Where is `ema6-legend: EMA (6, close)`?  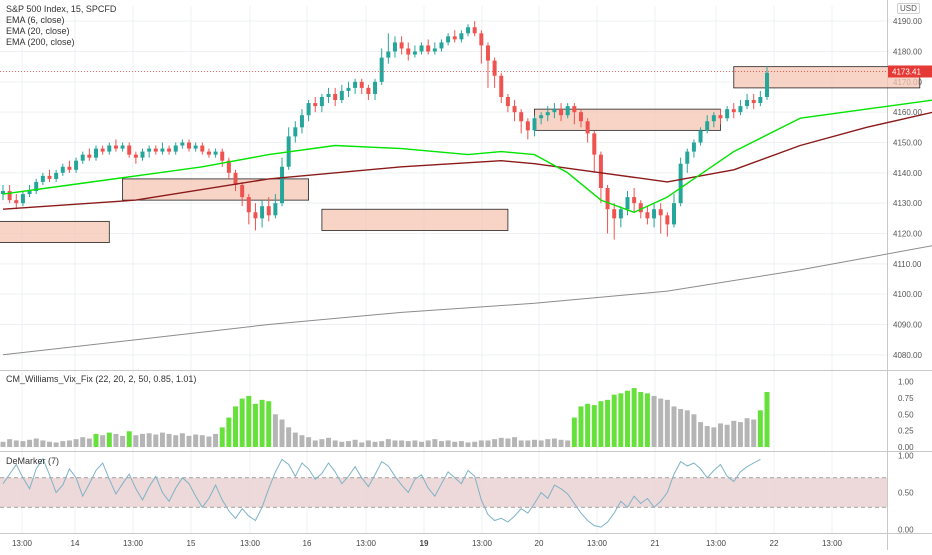 ema6-legend: EMA (6, close) is located at coordinates (35, 20).